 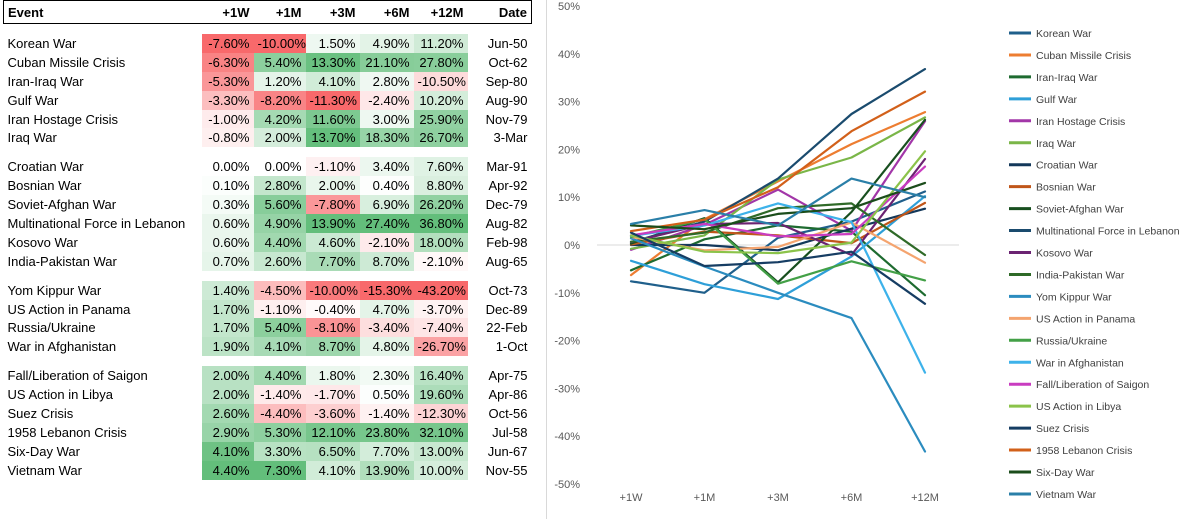 What do you see at coordinates (507, 451) in the screenshot?
I see `date-cell: Jun-67` at bounding box center [507, 451].